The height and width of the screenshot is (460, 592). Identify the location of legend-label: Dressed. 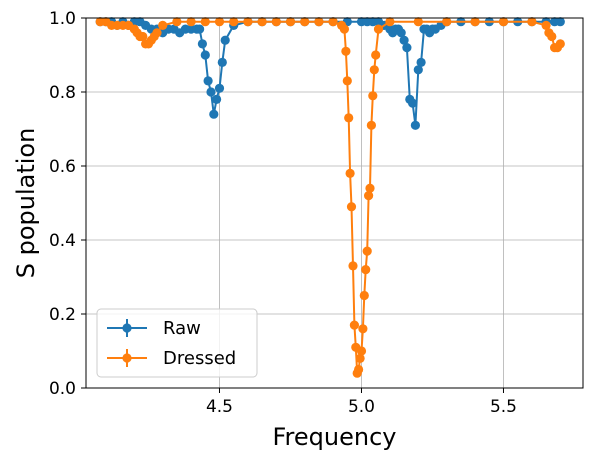
(199, 358).